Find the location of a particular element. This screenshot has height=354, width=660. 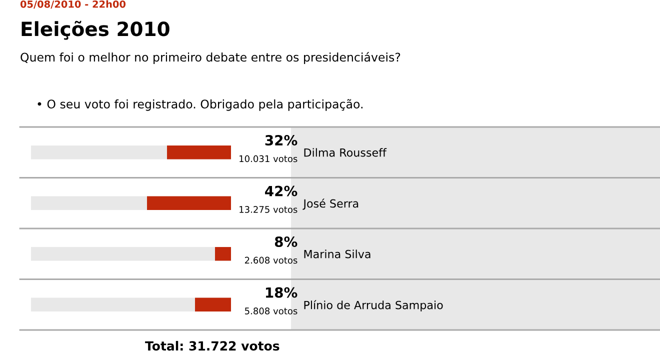

data-label: 18% is located at coordinates (282, 292).